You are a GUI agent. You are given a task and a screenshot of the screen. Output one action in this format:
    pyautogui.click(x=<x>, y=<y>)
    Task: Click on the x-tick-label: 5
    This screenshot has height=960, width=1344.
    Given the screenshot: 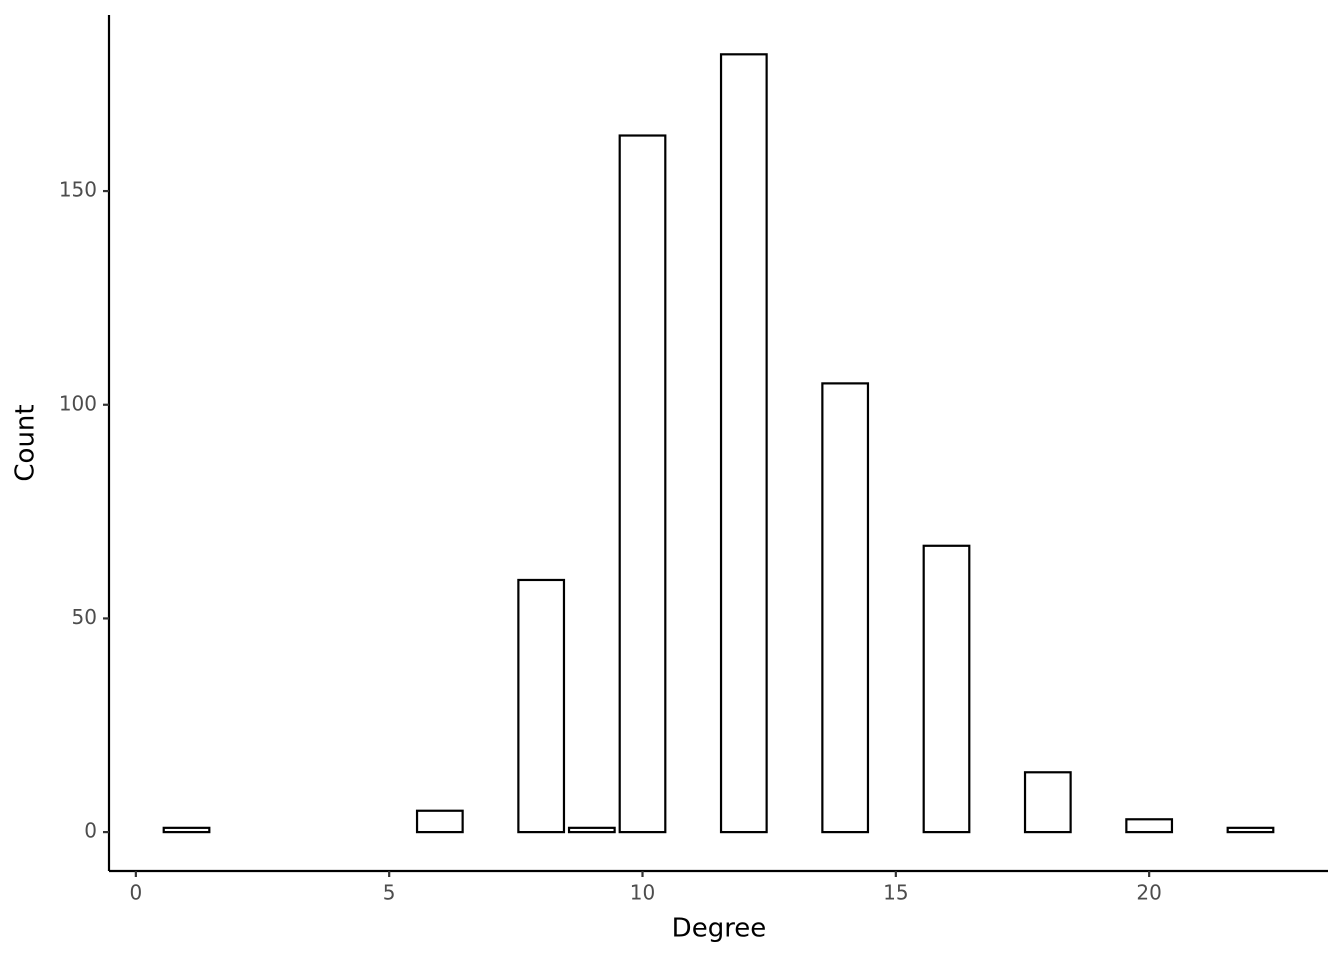 What is the action you would take?
    pyautogui.click(x=389, y=893)
    